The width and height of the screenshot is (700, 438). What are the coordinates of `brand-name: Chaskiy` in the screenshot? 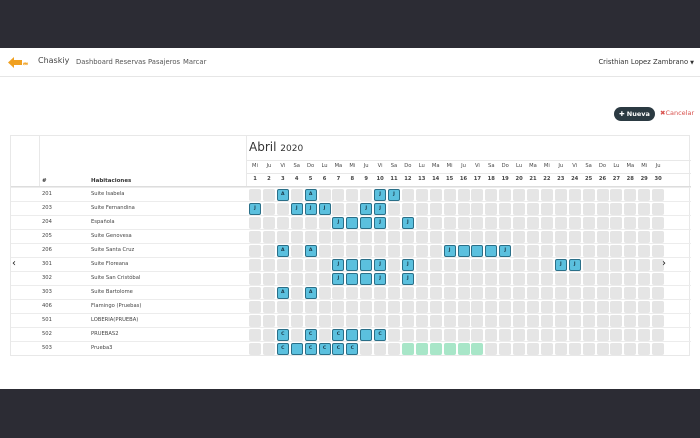 It's located at (54, 60).